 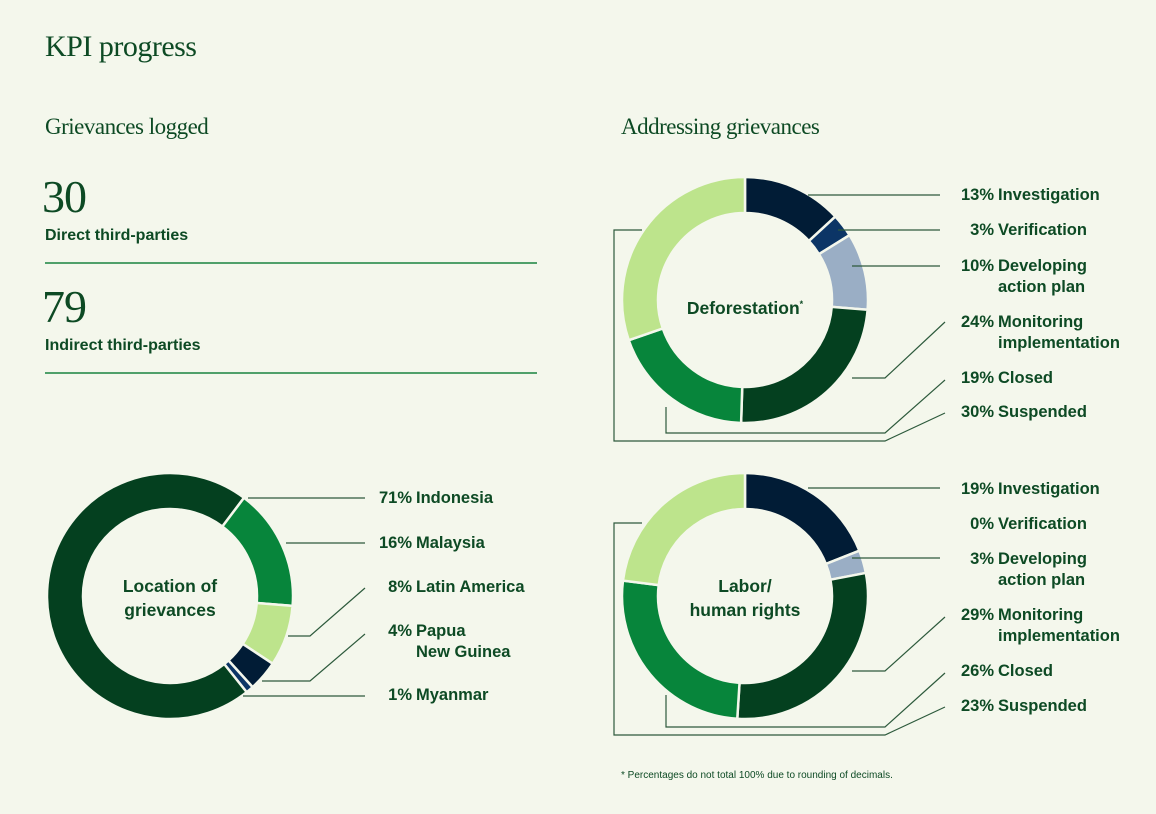 I want to click on legend-item: 19% Closed, so click(x=998, y=378).